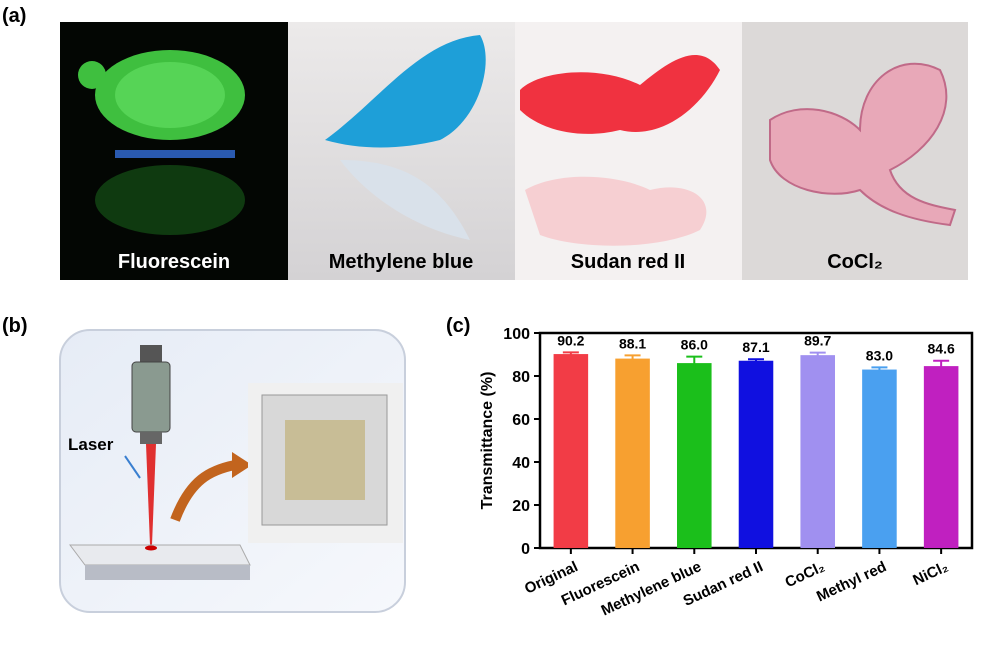  What do you see at coordinates (458, 326) in the screenshot?
I see `panel-label: (c)` at bounding box center [458, 326].